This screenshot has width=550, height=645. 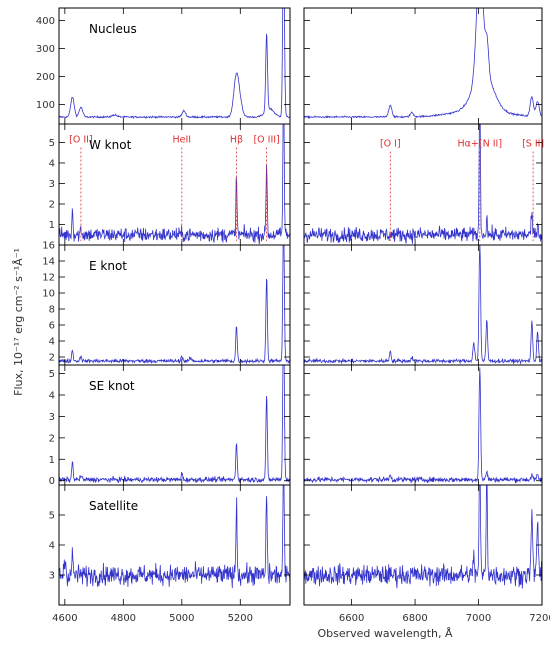 What do you see at coordinates (266, 139) in the screenshot?
I see `line-label: [O III]` at bounding box center [266, 139].